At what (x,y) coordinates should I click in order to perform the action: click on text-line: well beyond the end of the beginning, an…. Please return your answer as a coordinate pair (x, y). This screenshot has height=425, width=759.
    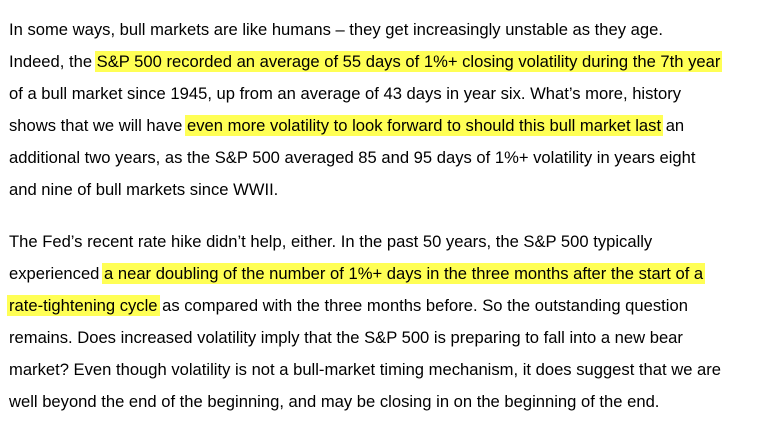
    Looking at the image, I should click on (334, 402).